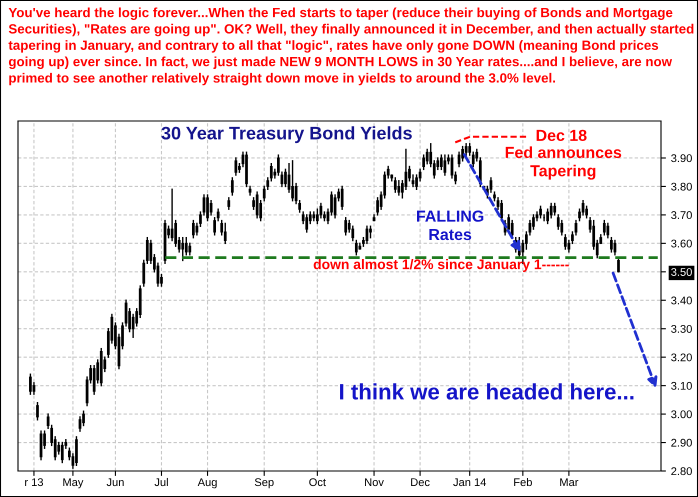 The width and height of the screenshot is (698, 497). Describe the element at coordinates (681, 186) in the screenshot. I see `y-tick-label: 3.80` at that location.